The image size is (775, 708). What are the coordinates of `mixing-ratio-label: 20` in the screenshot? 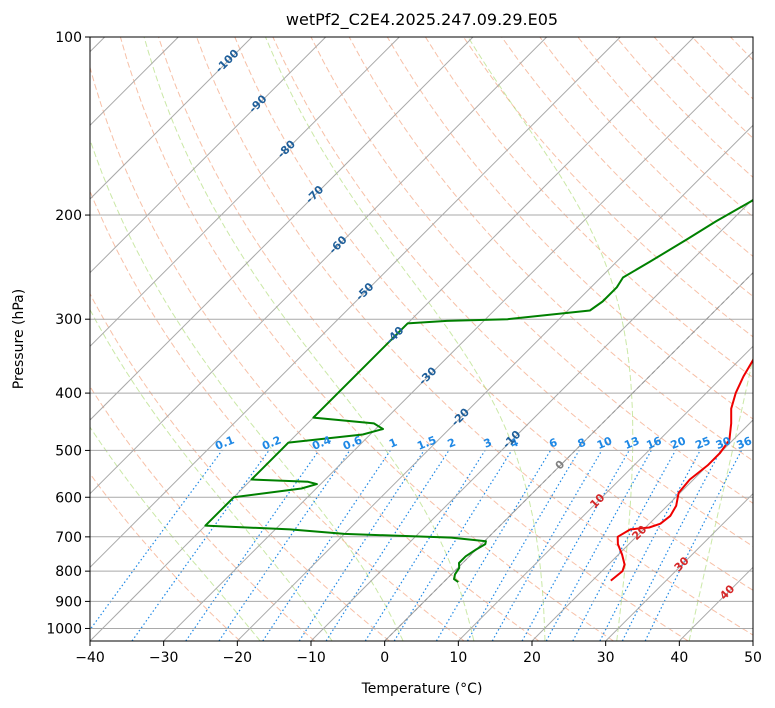 It's located at (678, 443).